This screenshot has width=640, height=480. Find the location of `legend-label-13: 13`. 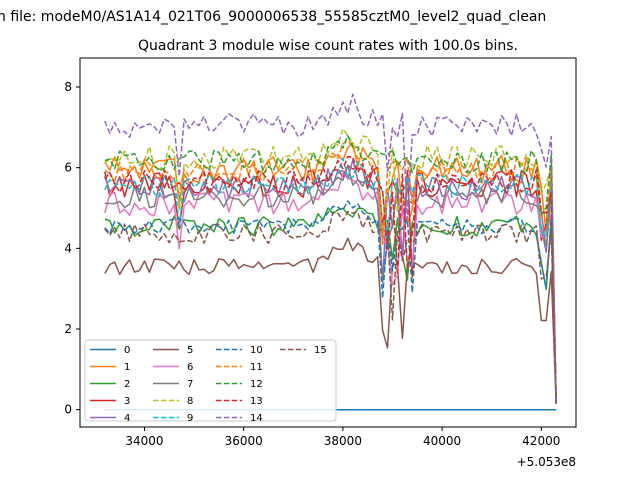

legend-label-13: 13 is located at coordinates (256, 401).